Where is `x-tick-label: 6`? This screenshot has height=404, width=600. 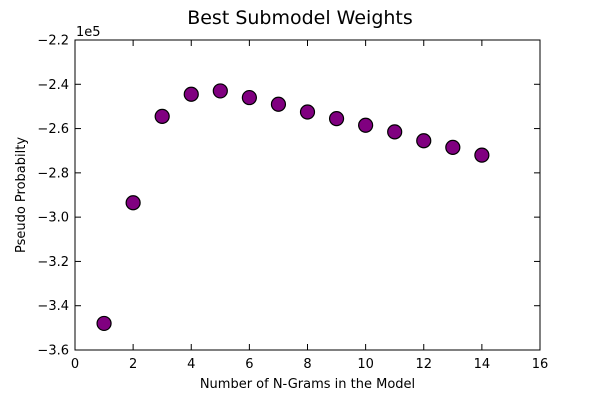 x-tick-label: 6 is located at coordinates (249, 364).